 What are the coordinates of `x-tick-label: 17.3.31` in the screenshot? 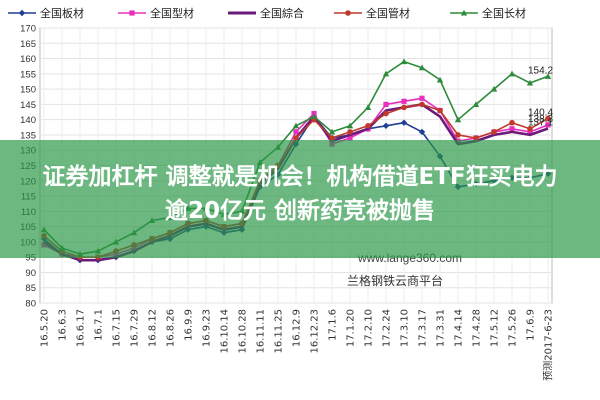 It's located at (441, 328).